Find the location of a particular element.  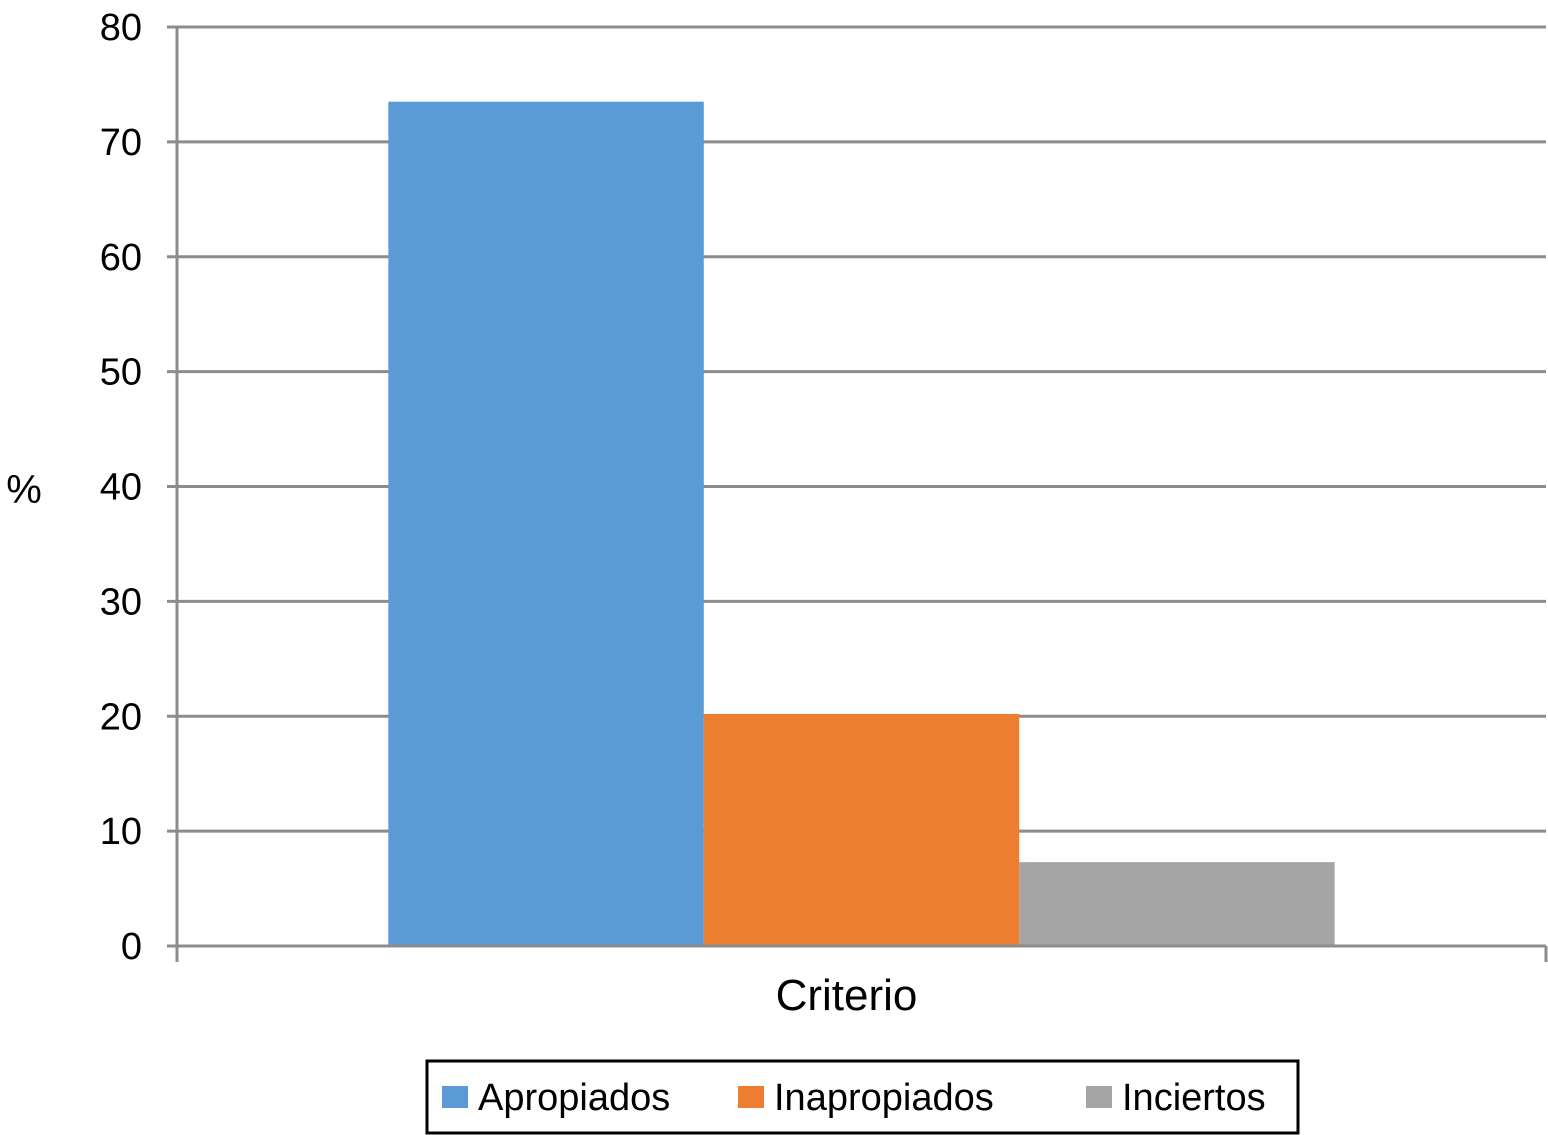

y-axis-label: % is located at coordinates (24, 490).